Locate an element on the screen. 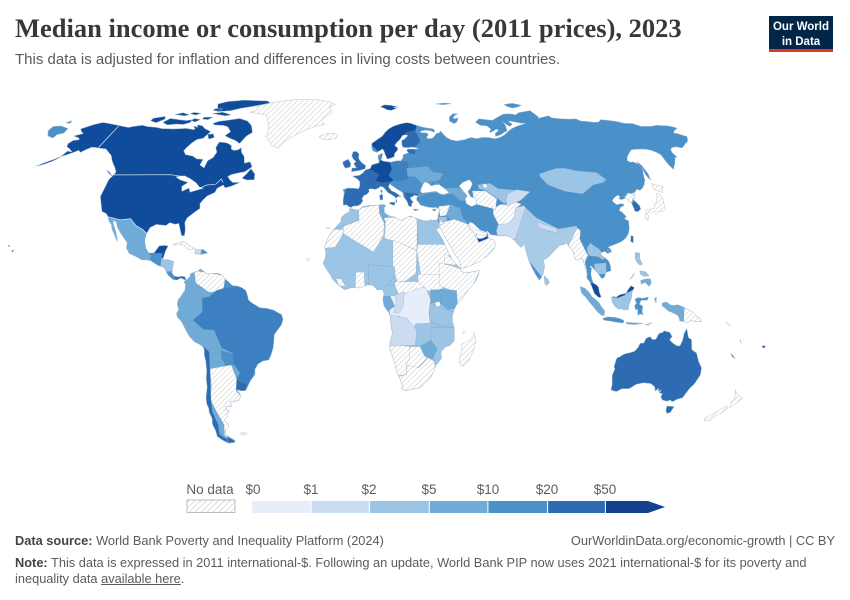  svg-text: $50 is located at coordinates (605, 489).